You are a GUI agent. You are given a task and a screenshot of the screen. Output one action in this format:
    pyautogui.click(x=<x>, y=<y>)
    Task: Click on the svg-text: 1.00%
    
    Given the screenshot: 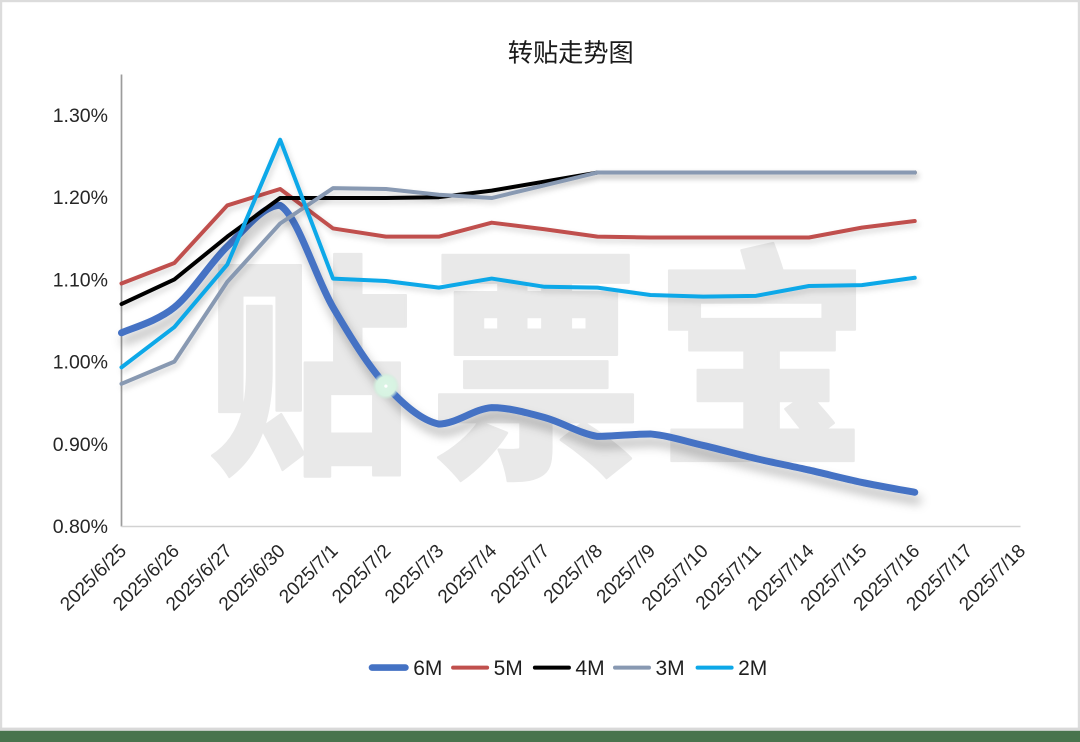 What is the action you would take?
    pyautogui.click(x=80, y=363)
    